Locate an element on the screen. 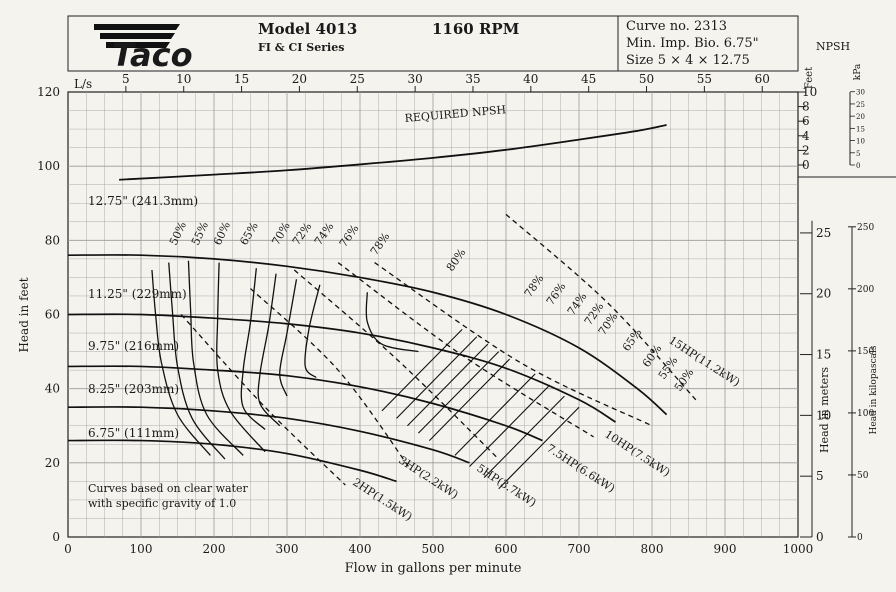  x-tick-label: 300 is located at coordinates (287, 549).